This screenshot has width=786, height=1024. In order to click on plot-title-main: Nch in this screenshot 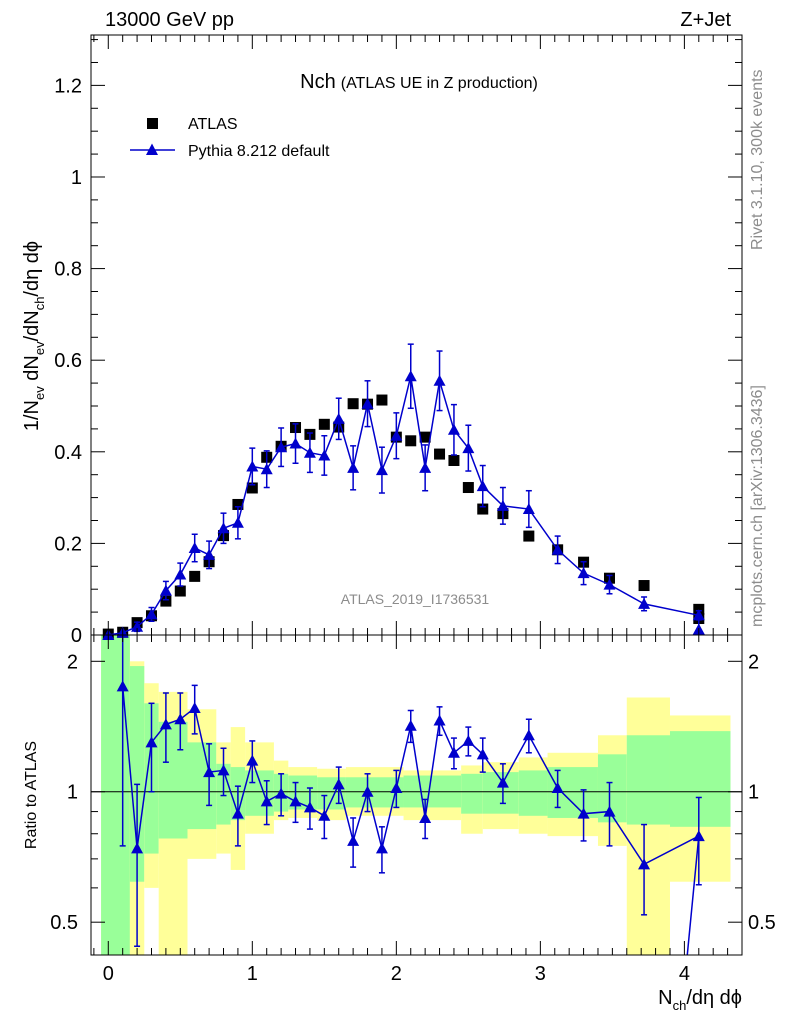, I will do `click(318, 82)`.